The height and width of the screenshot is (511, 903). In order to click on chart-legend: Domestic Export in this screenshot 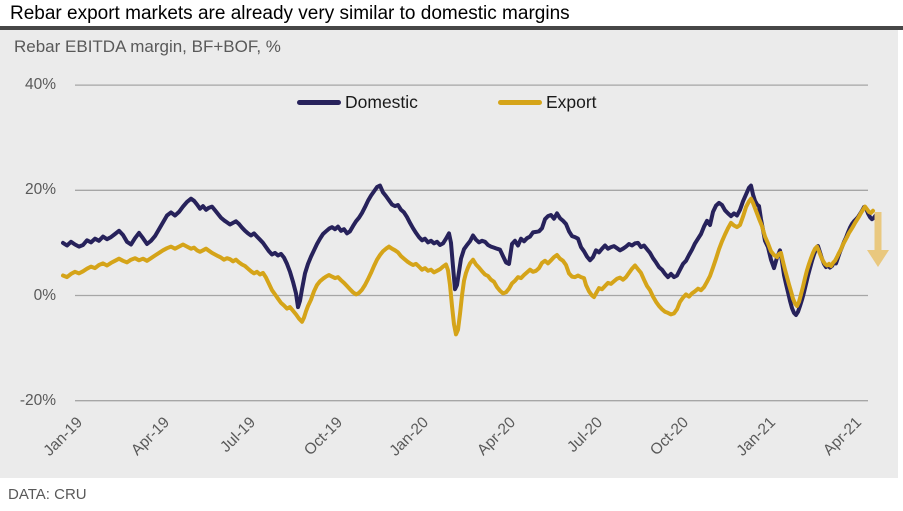, I will do `click(447, 102)`.